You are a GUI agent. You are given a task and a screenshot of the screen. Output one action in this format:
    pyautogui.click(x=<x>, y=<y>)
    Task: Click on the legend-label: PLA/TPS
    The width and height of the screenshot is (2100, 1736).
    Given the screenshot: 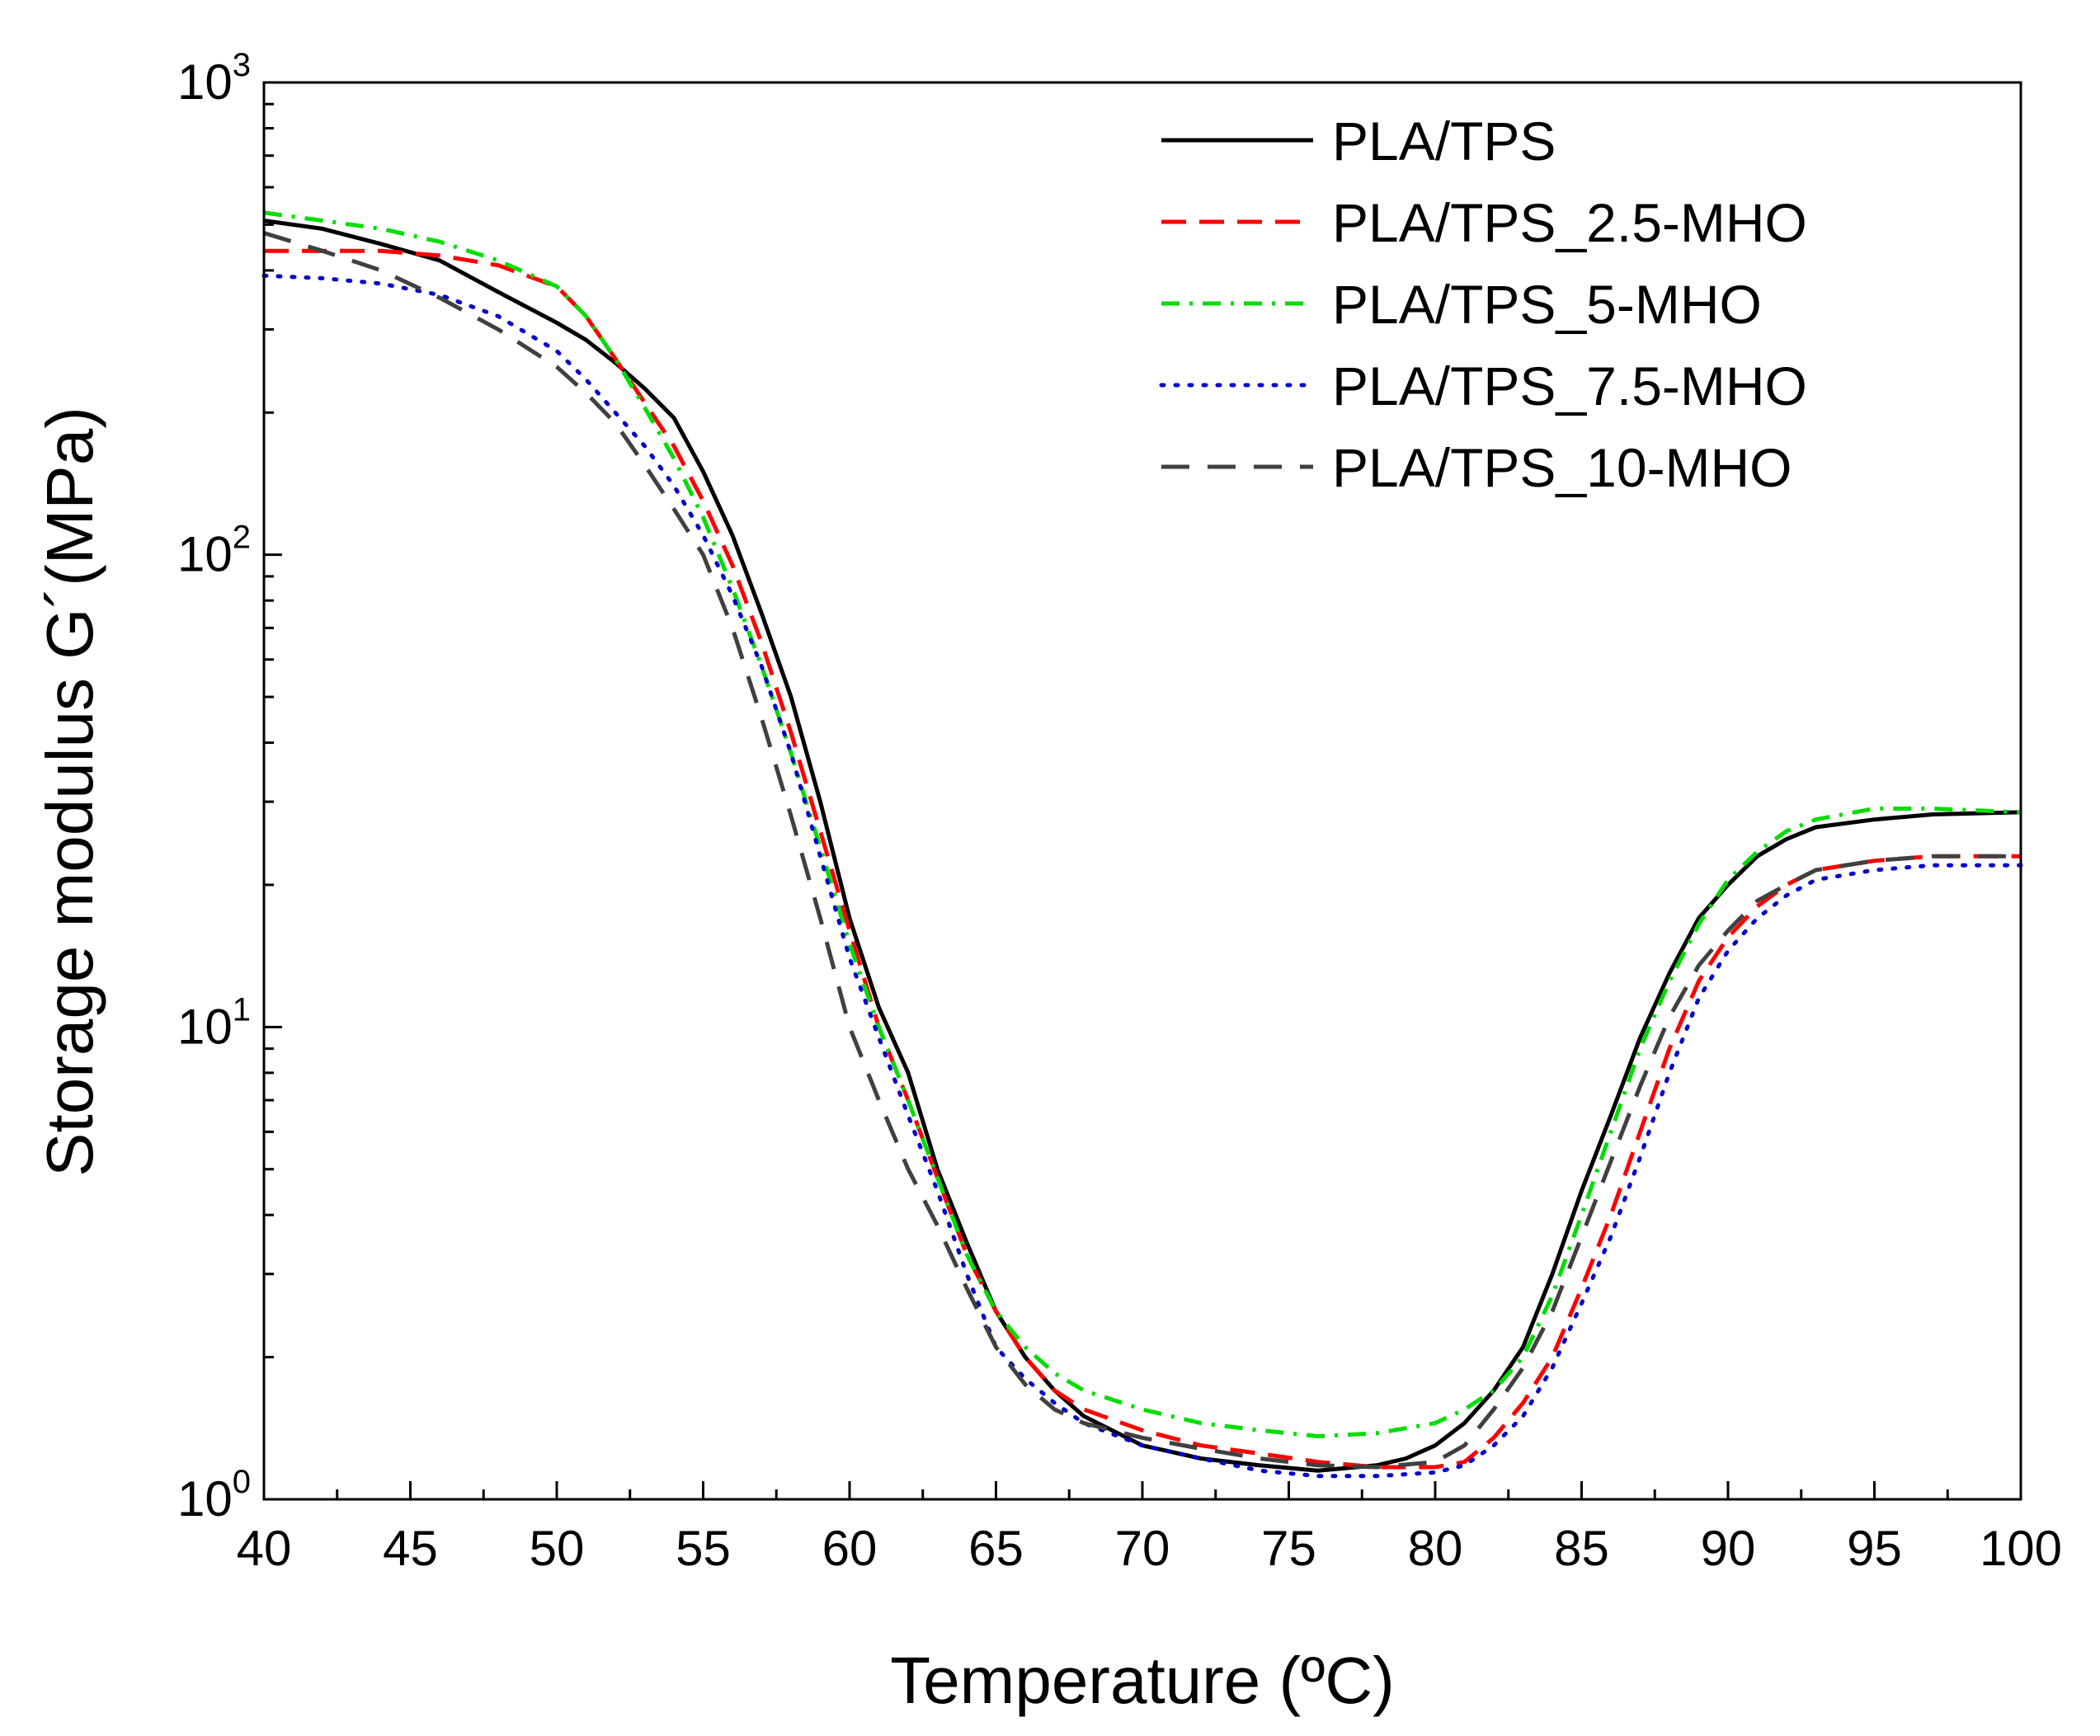 What is the action you would take?
    pyautogui.click(x=1444, y=141)
    